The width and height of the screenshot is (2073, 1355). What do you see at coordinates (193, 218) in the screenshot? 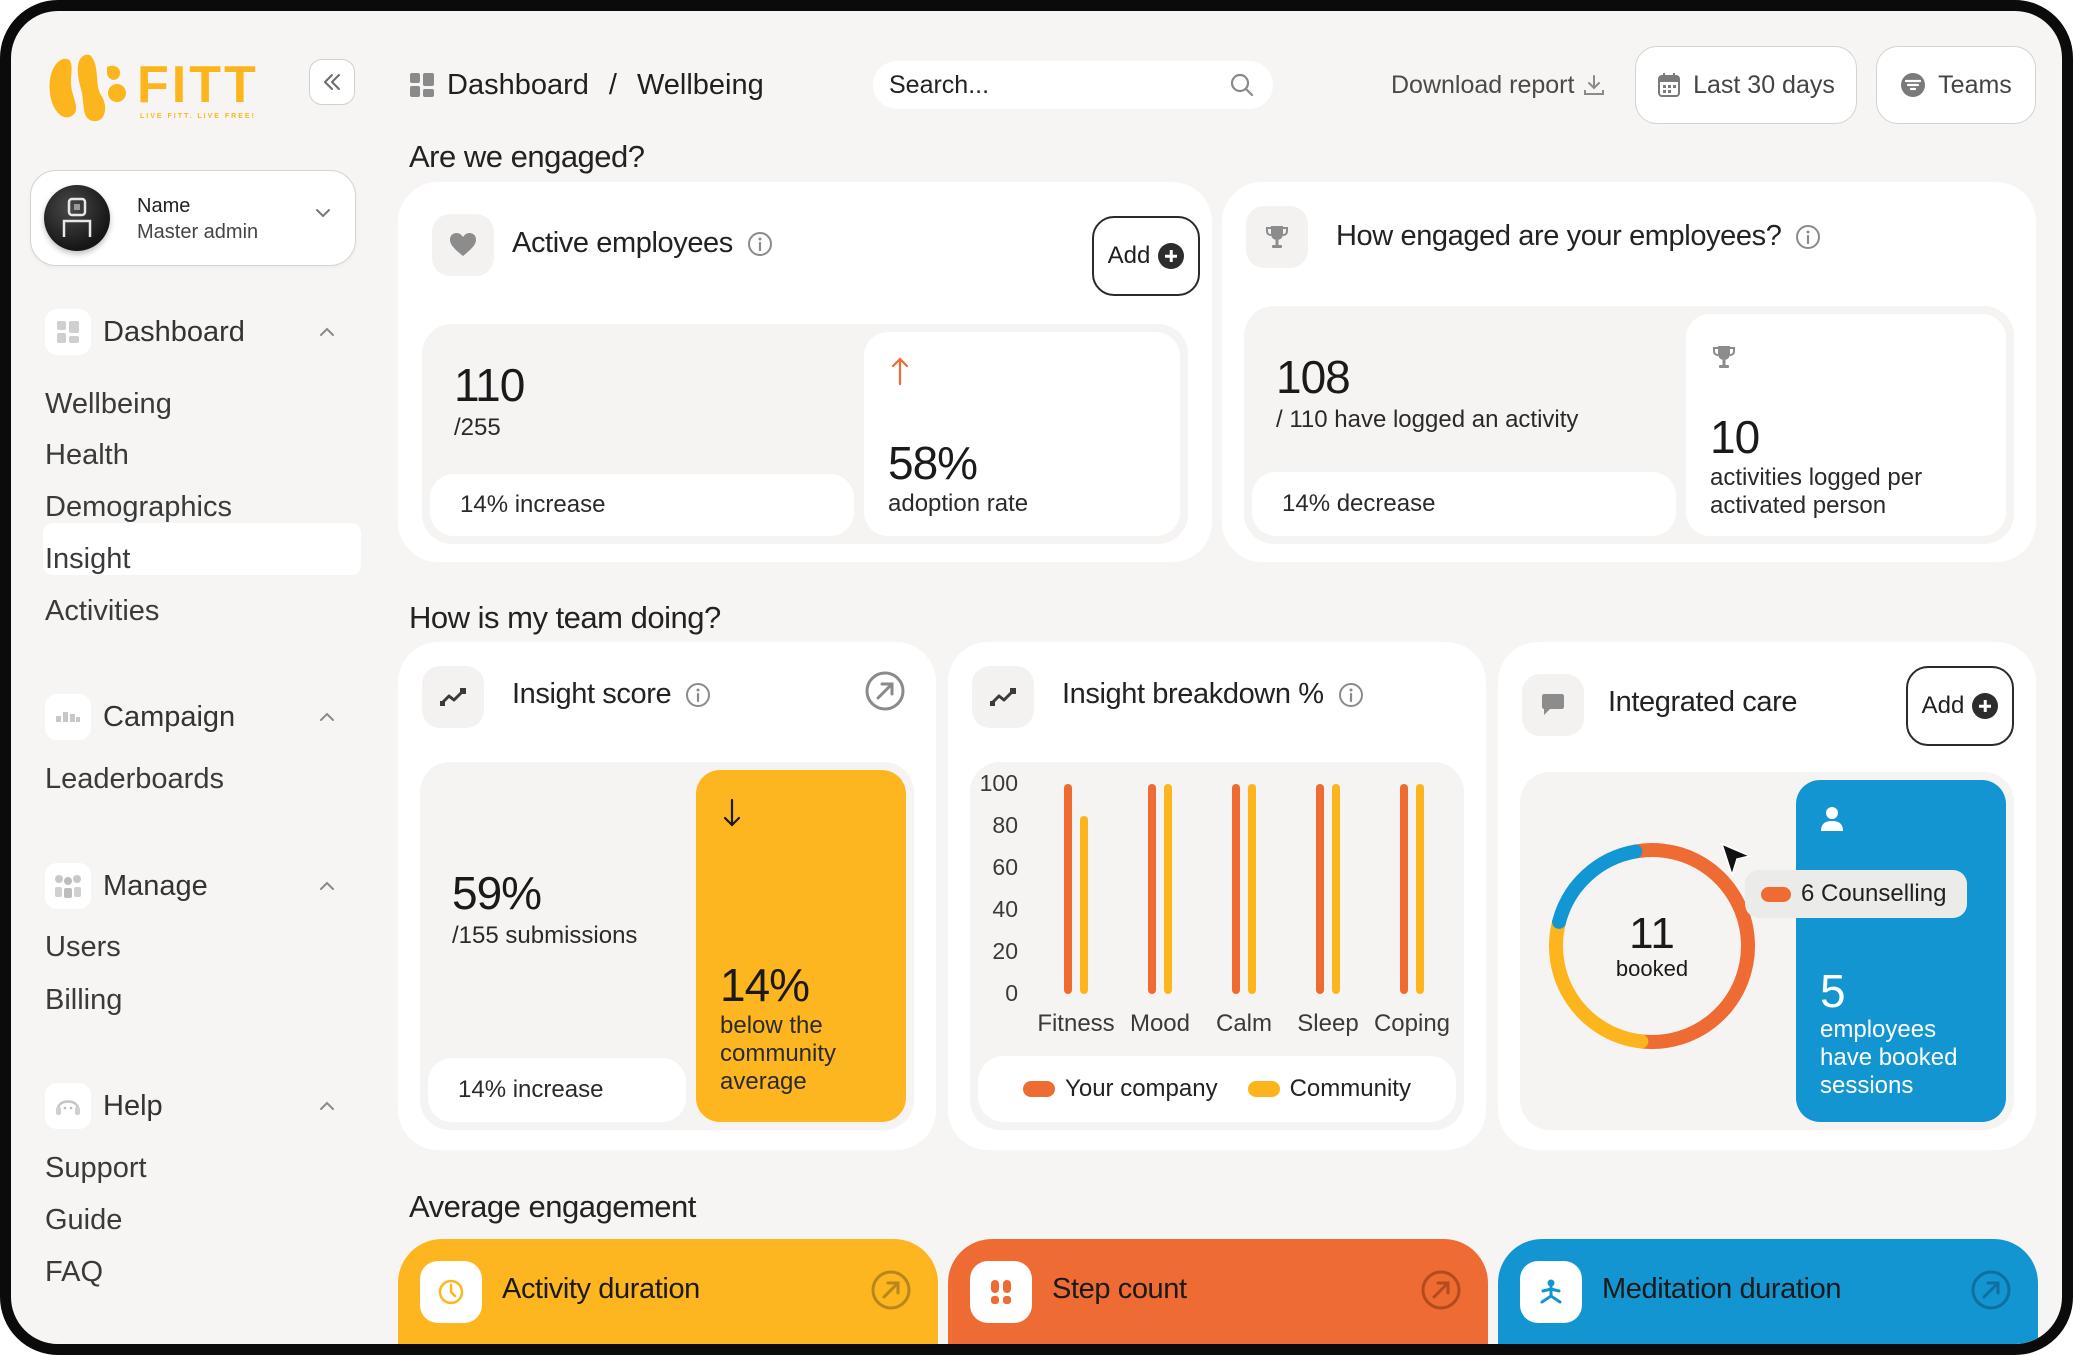
I see `profile-selector: Name Master admin` at bounding box center [193, 218].